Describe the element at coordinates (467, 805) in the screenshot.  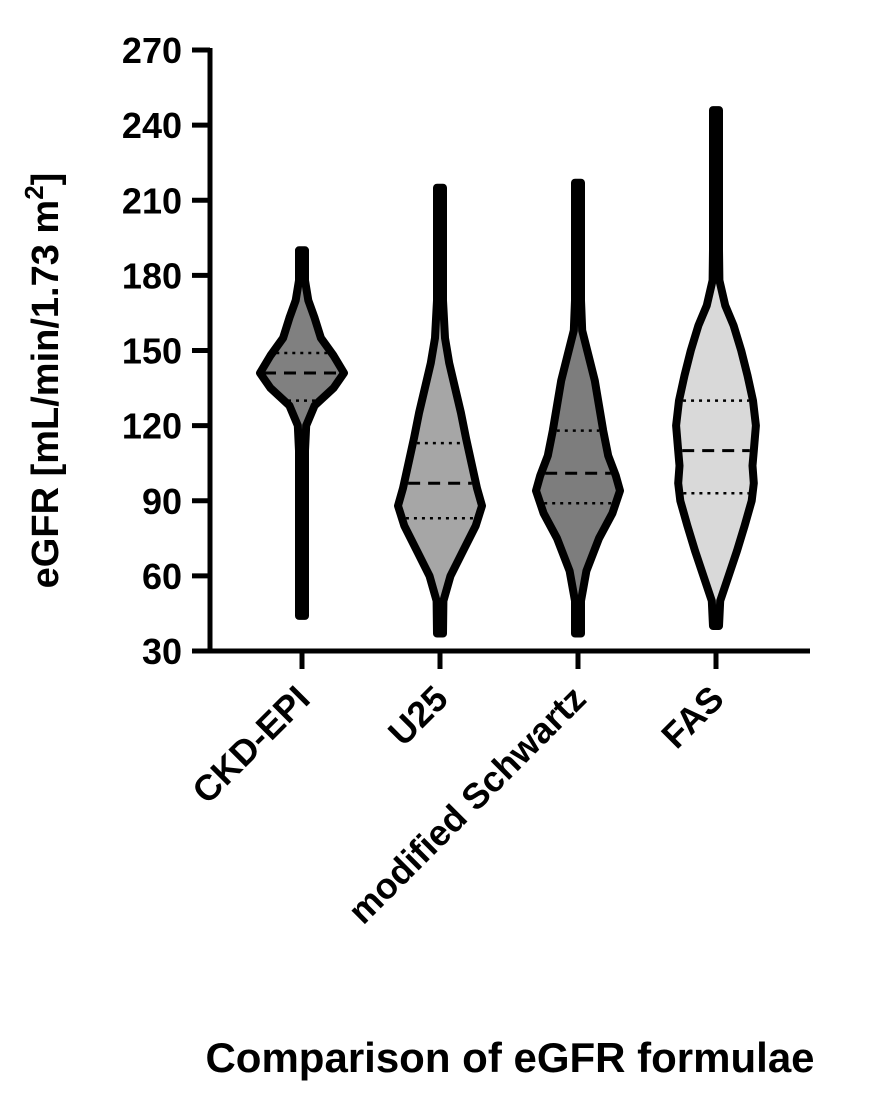
I see `x-category-label: modified Schwartz` at that location.